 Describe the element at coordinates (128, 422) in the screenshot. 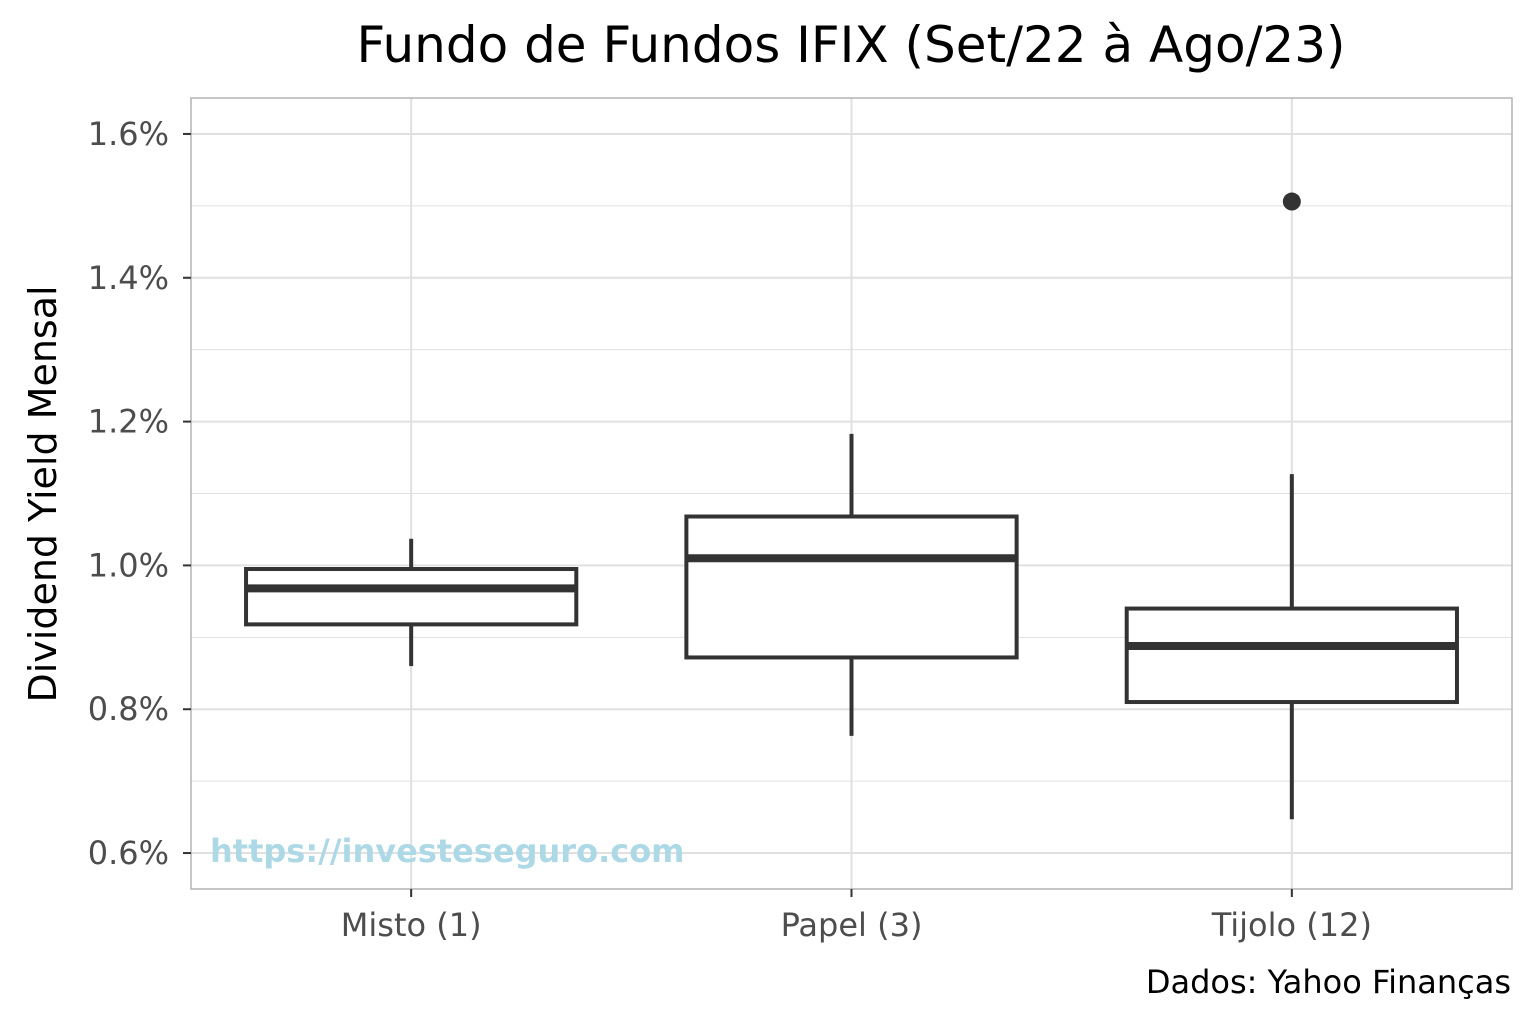

I see `y-tick-label: 1.2%` at that location.